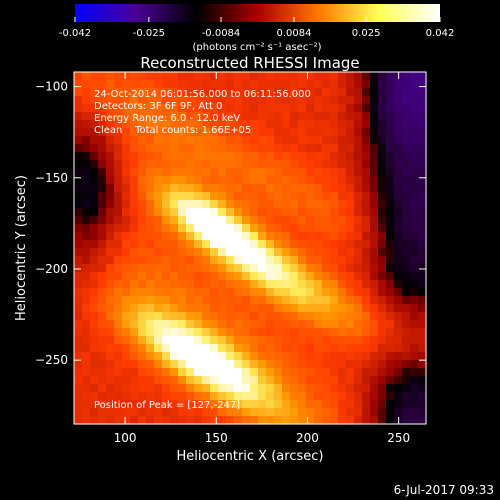 The width and height of the screenshot is (500, 500). Describe the element at coordinates (149, 33) in the screenshot. I see `colorbar-tick-label: -0.025` at that location.